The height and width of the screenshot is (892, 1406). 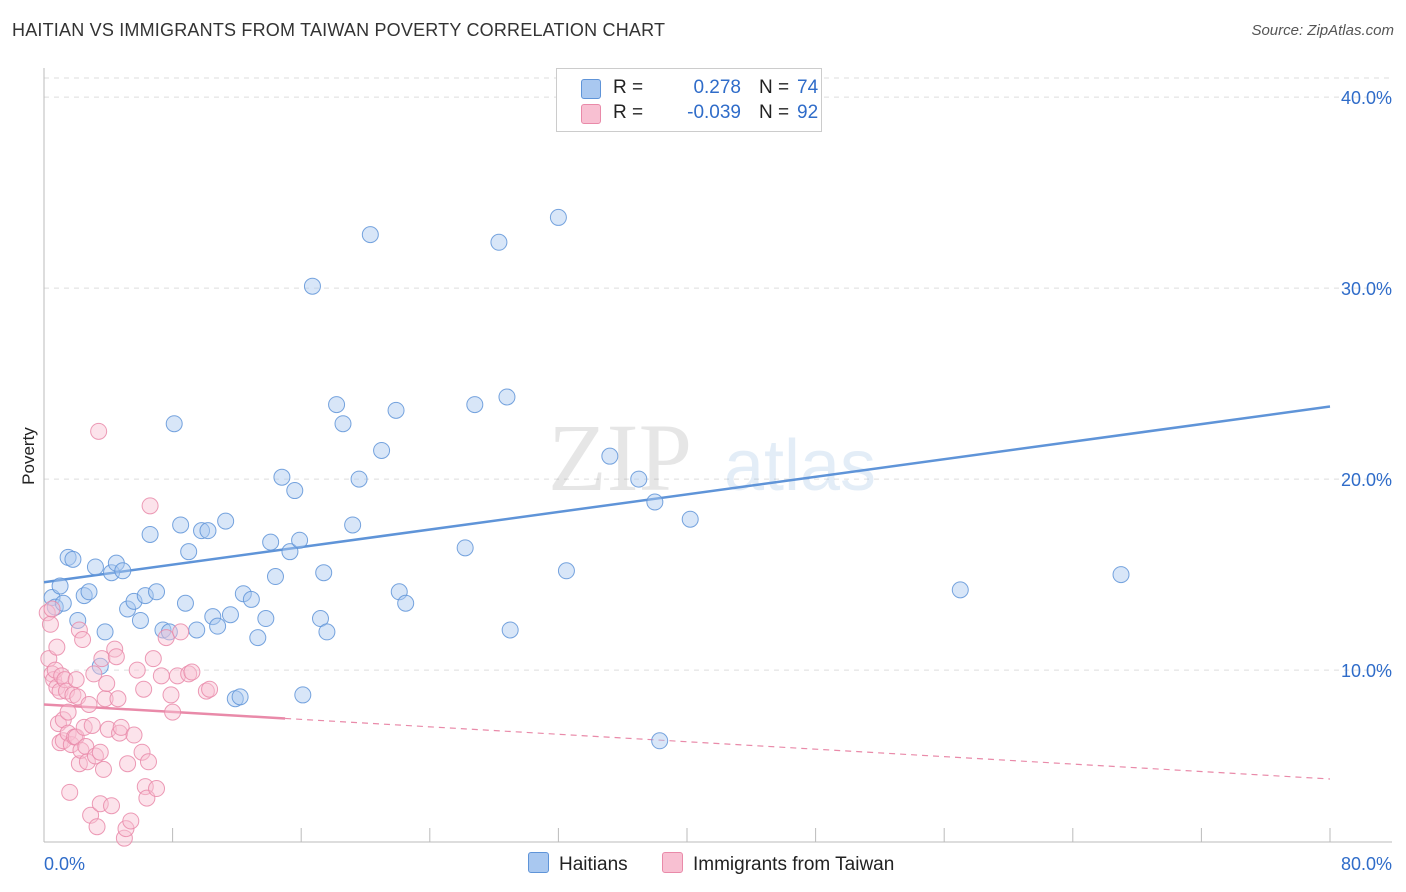 I want to click on x-tick-label: 80.0%, so click(x=1366, y=864).